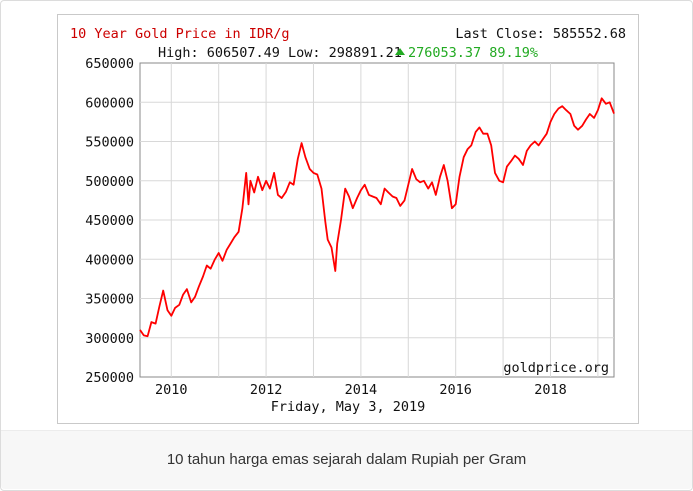 The width and height of the screenshot is (693, 491). Describe the element at coordinates (550, 390) in the screenshot. I see `x-tick-label: 2018` at that location.